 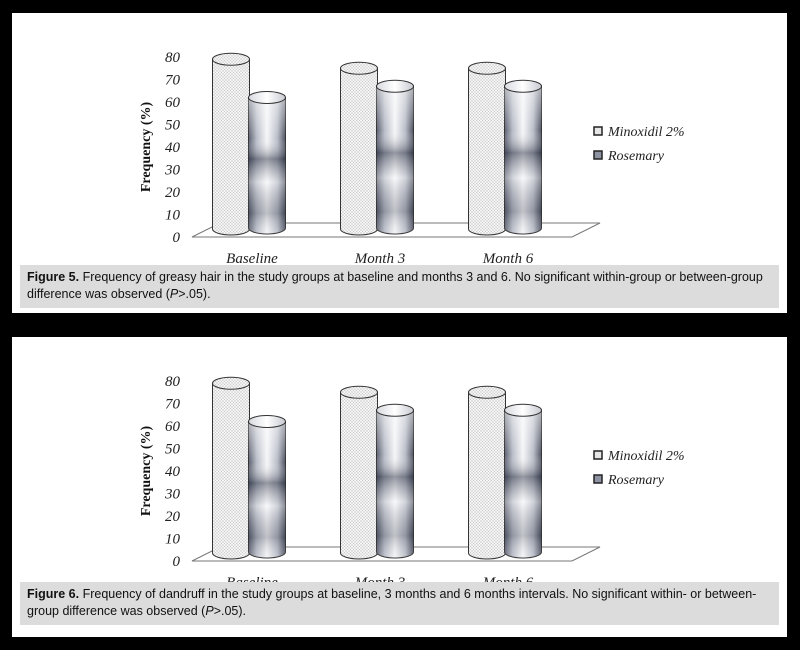 What do you see at coordinates (53, 277) in the screenshot?
I see `caption-label: Figure 5.` at bounding box center [53, 277].